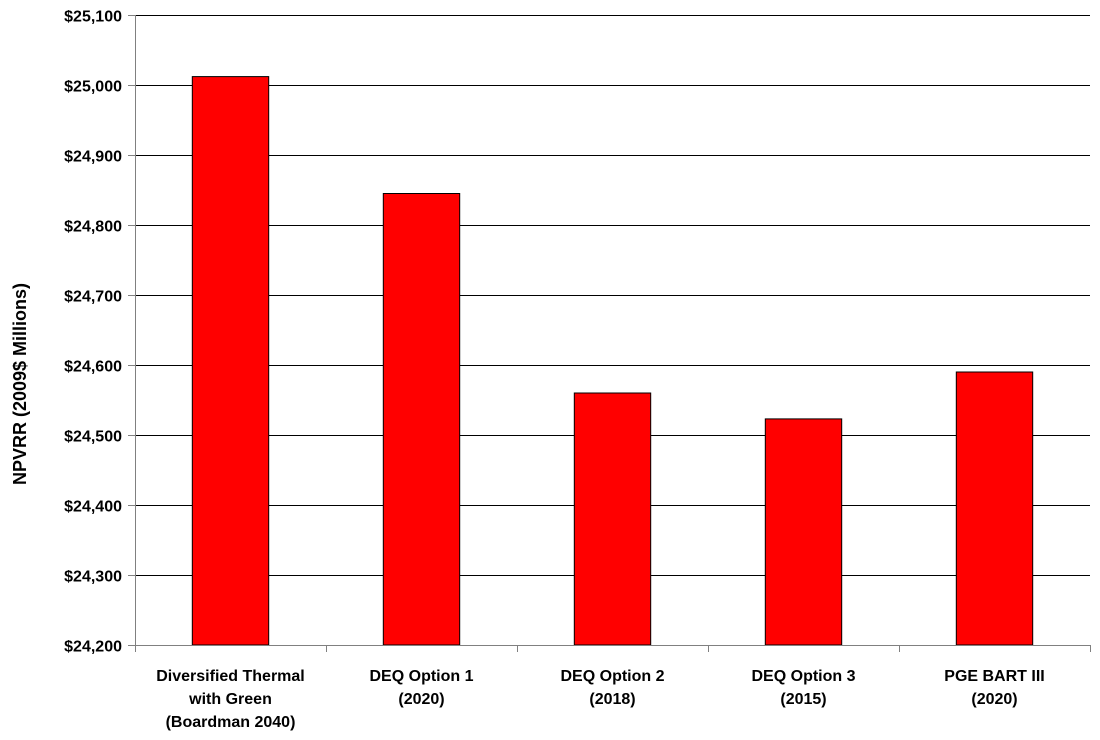 The height and width of the screenshot is (740, 1100). Describe the element at coordinates (93, 577) in the screenshot. I see `y-tick-label: $24,300` at that location.